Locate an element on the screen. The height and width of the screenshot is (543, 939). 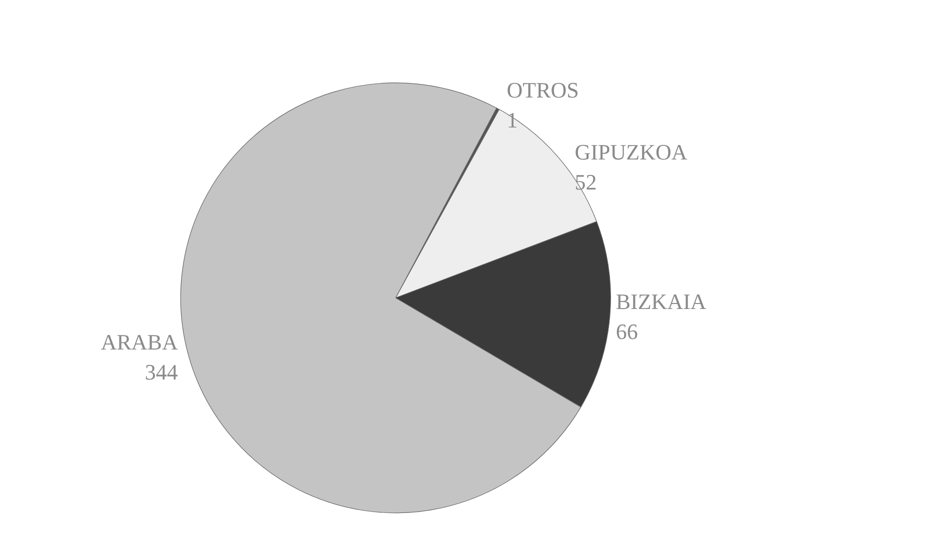
slice-label: ARABA is located at coordinates (139, 342).